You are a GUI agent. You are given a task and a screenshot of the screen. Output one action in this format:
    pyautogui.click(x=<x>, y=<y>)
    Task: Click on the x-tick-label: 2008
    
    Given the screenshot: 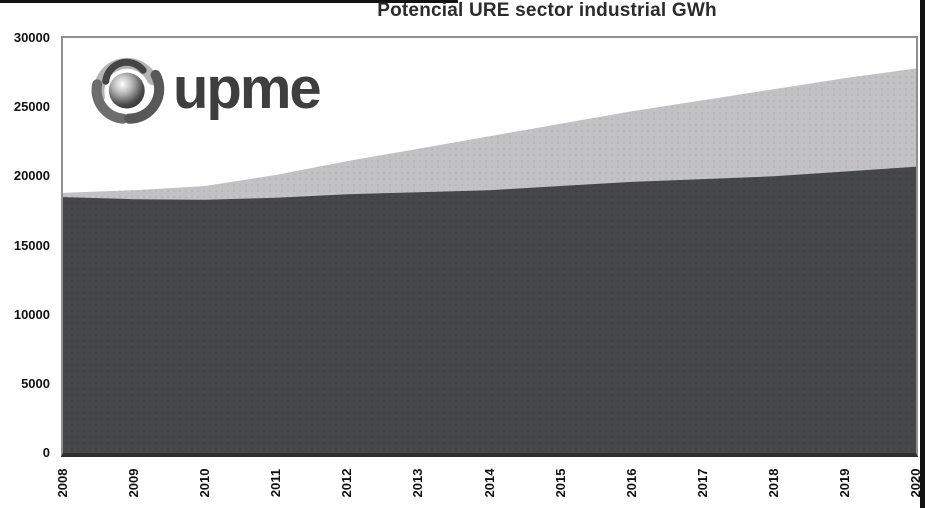 What is the action you would take?
    pyautogui.click(x=62, y=483)
    